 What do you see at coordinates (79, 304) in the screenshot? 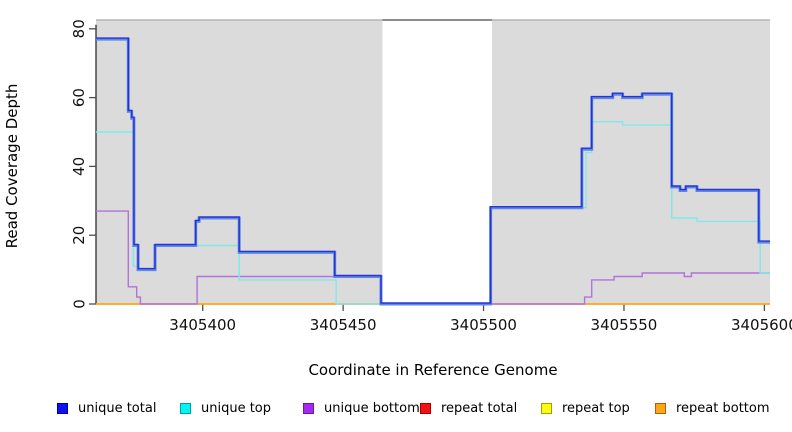
I see `y-tick-label: 0` at bounding box center [79, 304].